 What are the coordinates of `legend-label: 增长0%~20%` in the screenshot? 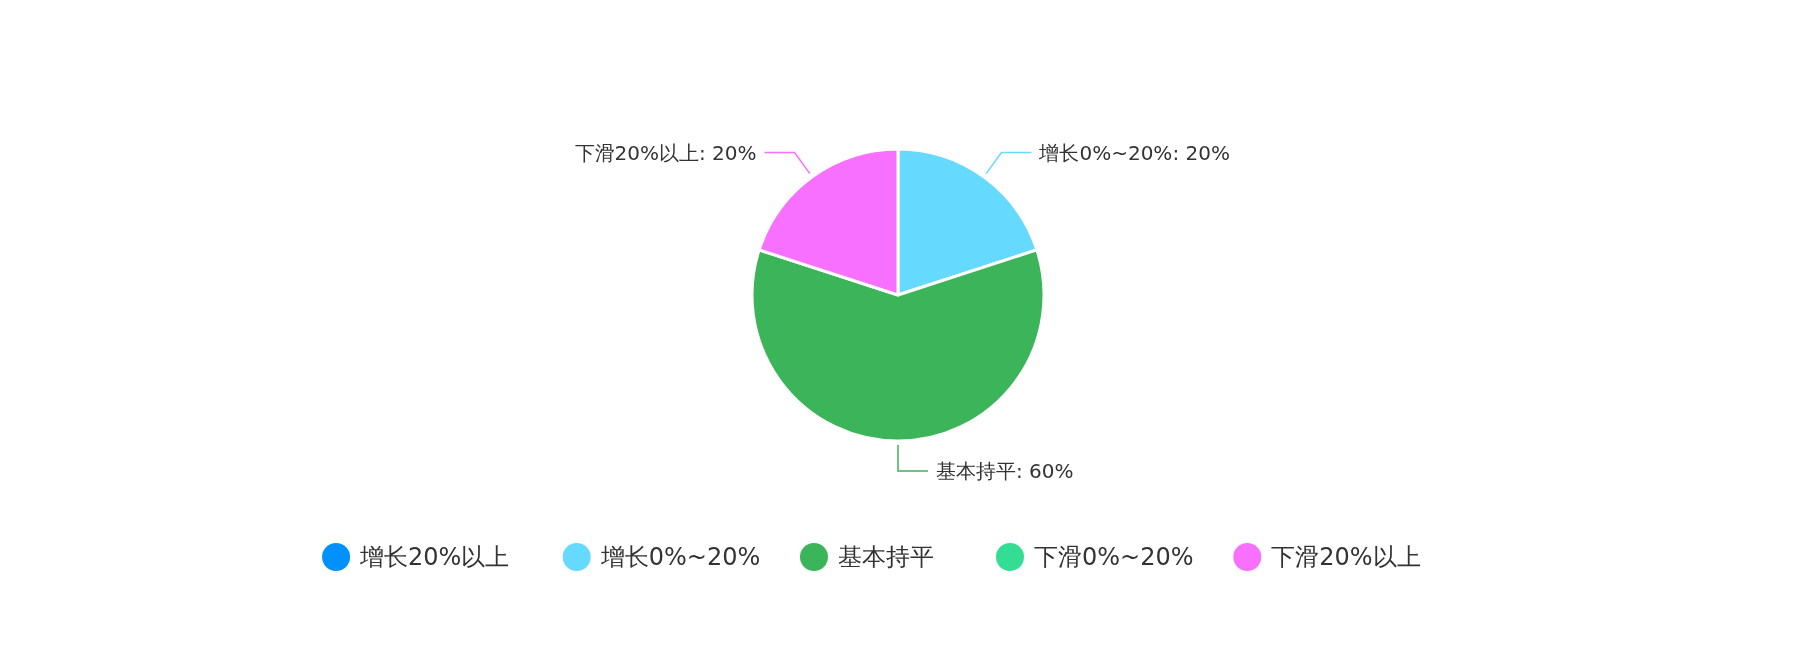 It's located at (680, 557).